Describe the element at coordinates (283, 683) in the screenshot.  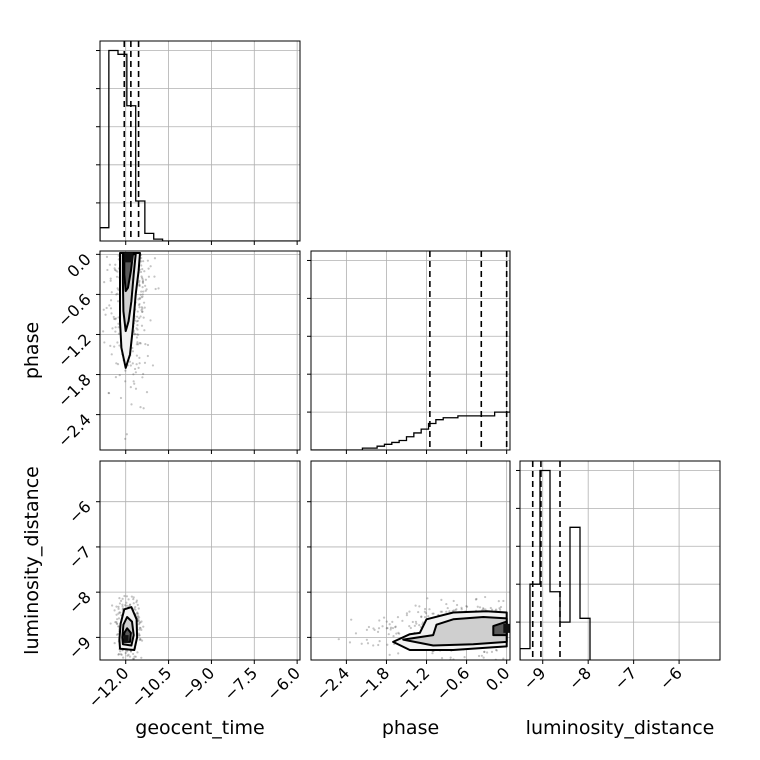
I see `x-tick-label: −6.0` at that location.